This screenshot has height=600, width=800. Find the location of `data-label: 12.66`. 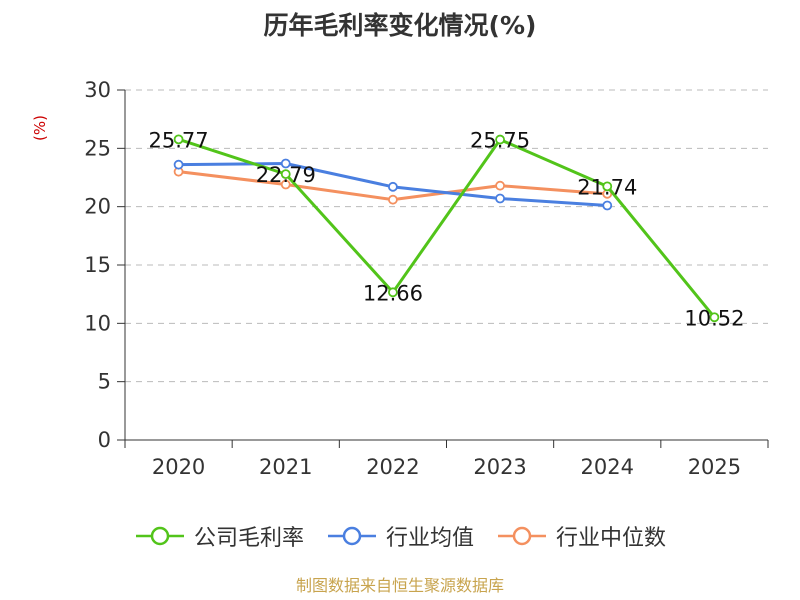

data-label: 12.66 is located at coordinates (393, 293).